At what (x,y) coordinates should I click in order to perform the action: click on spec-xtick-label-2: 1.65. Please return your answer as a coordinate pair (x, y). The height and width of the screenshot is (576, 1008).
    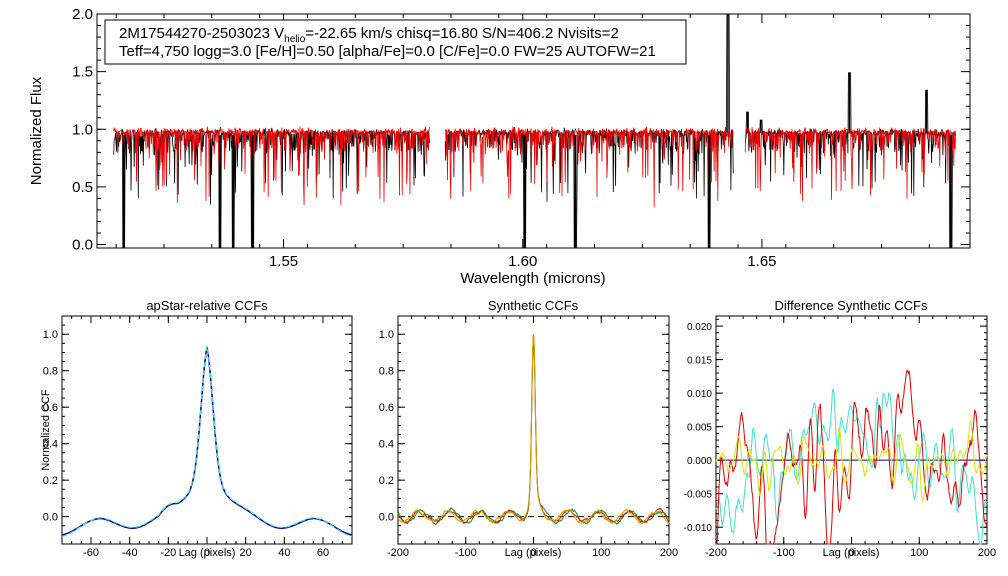
    Looking at the image, I should click on (761, 261).